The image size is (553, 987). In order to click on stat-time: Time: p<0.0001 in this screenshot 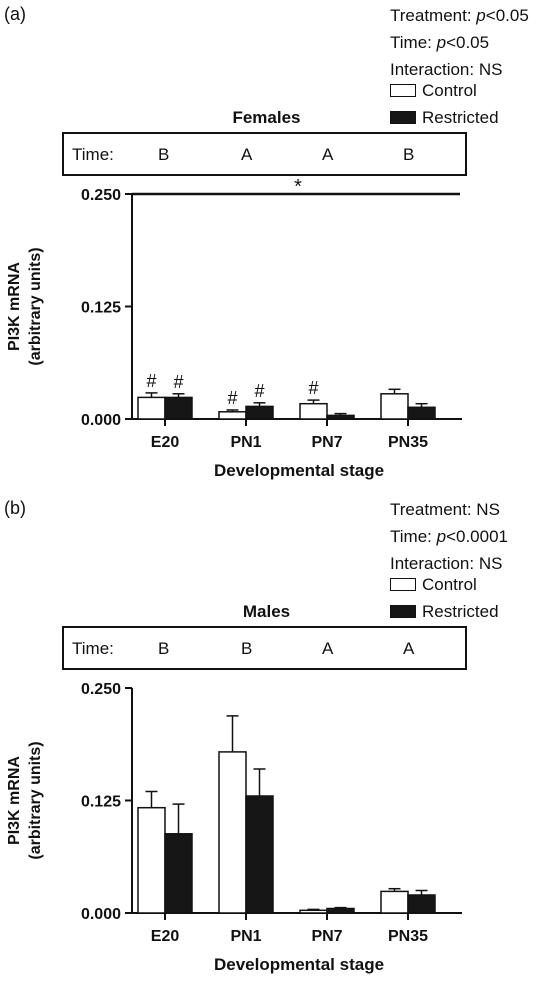, I will do `click(449, 536)`.